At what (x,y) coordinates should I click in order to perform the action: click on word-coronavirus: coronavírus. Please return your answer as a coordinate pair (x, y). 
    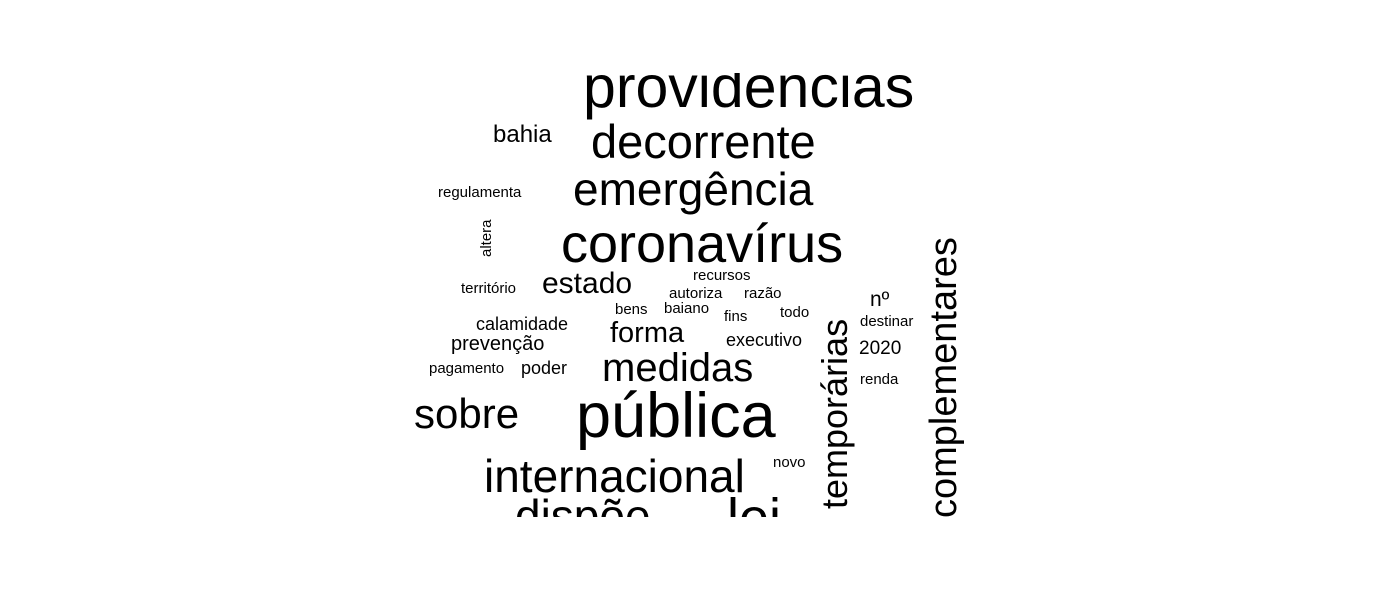
    Looking at the image, I should click on (702, 244).